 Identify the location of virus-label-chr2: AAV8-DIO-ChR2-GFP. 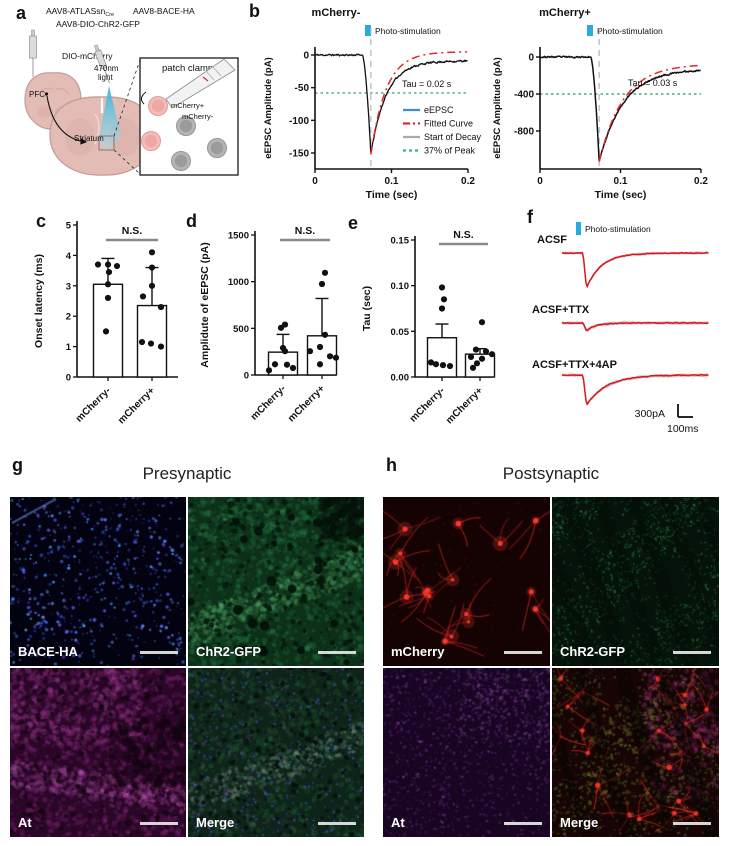
(98, 24).